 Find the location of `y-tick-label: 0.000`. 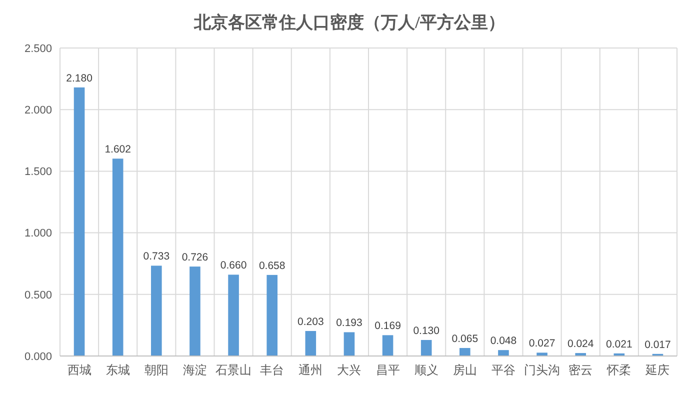

y-tick-label: 0.000 is located at coordinates (38, 356).